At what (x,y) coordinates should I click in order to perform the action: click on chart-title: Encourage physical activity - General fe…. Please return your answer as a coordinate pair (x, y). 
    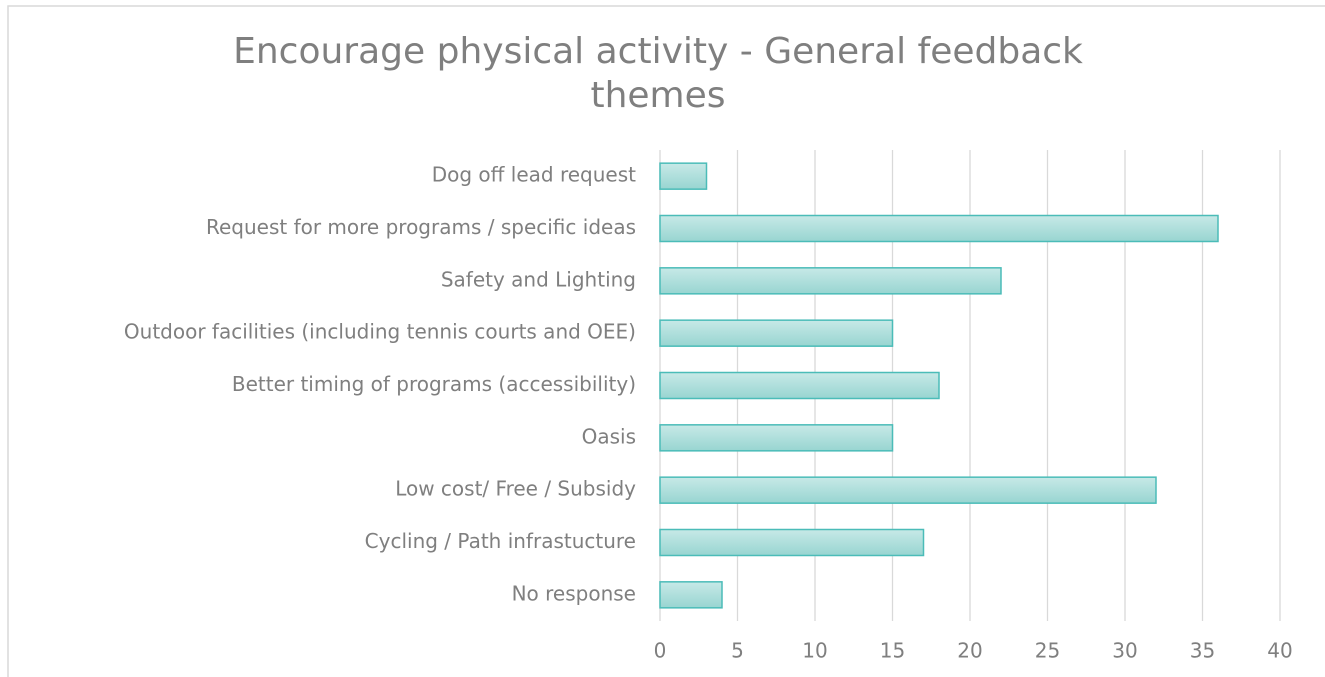
    Looking at the image, I should click on (658, 73).